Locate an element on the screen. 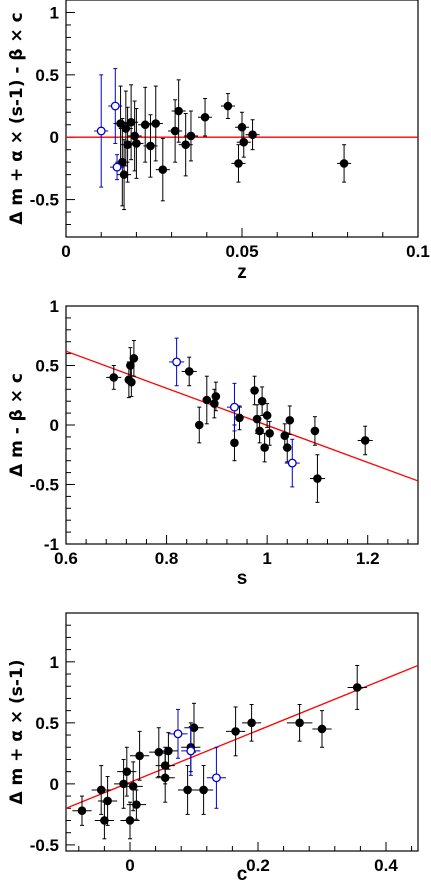  x-axis-label: c is located at coordinates (242, 873).